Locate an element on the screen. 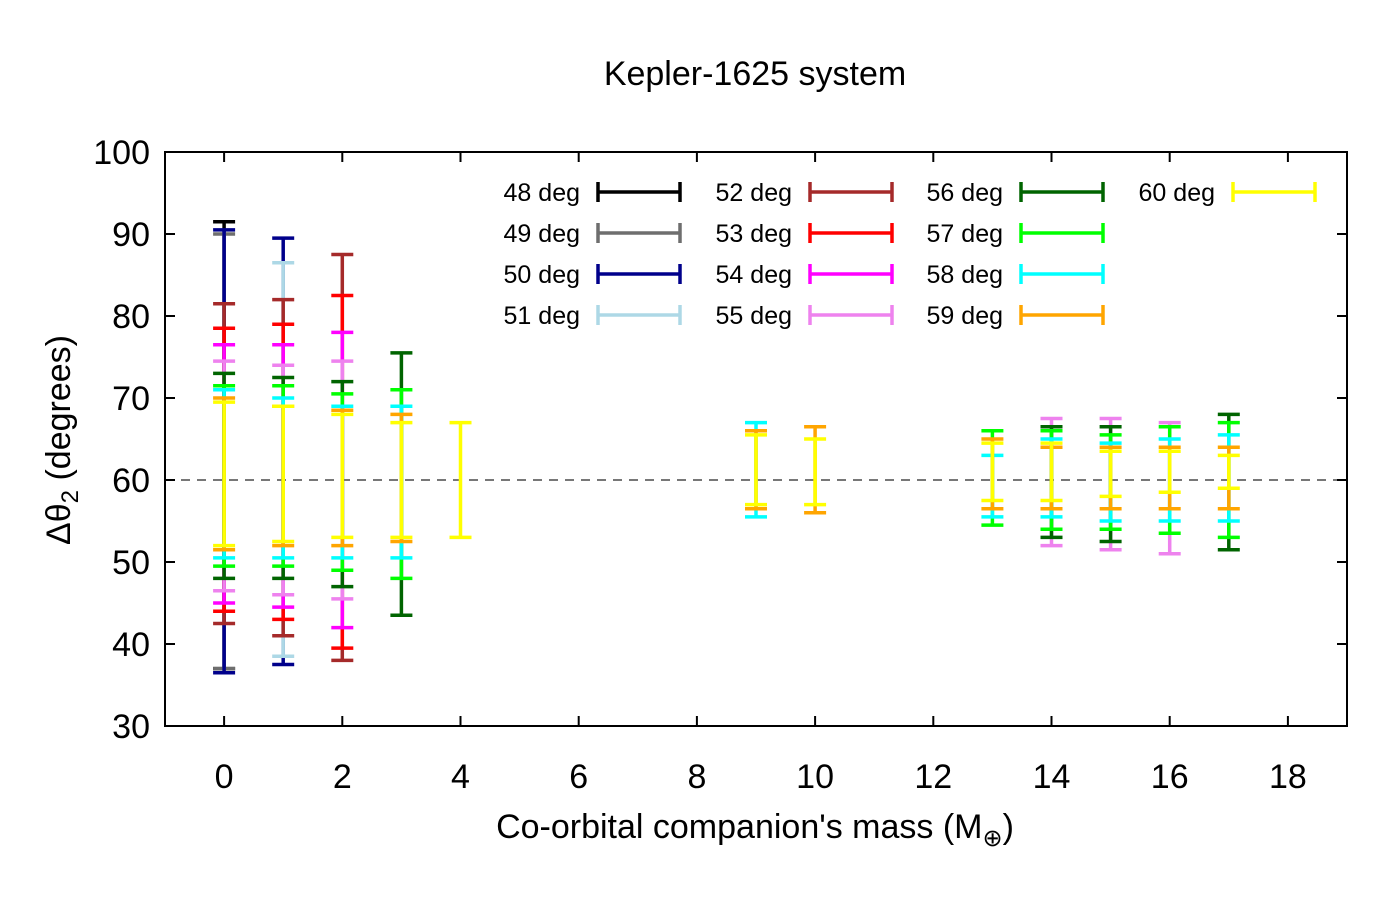 Image resolution: width=1400 pixels, height=900 pixels. y-axis-label-sub: 2 is located at coordinates (70, 496).